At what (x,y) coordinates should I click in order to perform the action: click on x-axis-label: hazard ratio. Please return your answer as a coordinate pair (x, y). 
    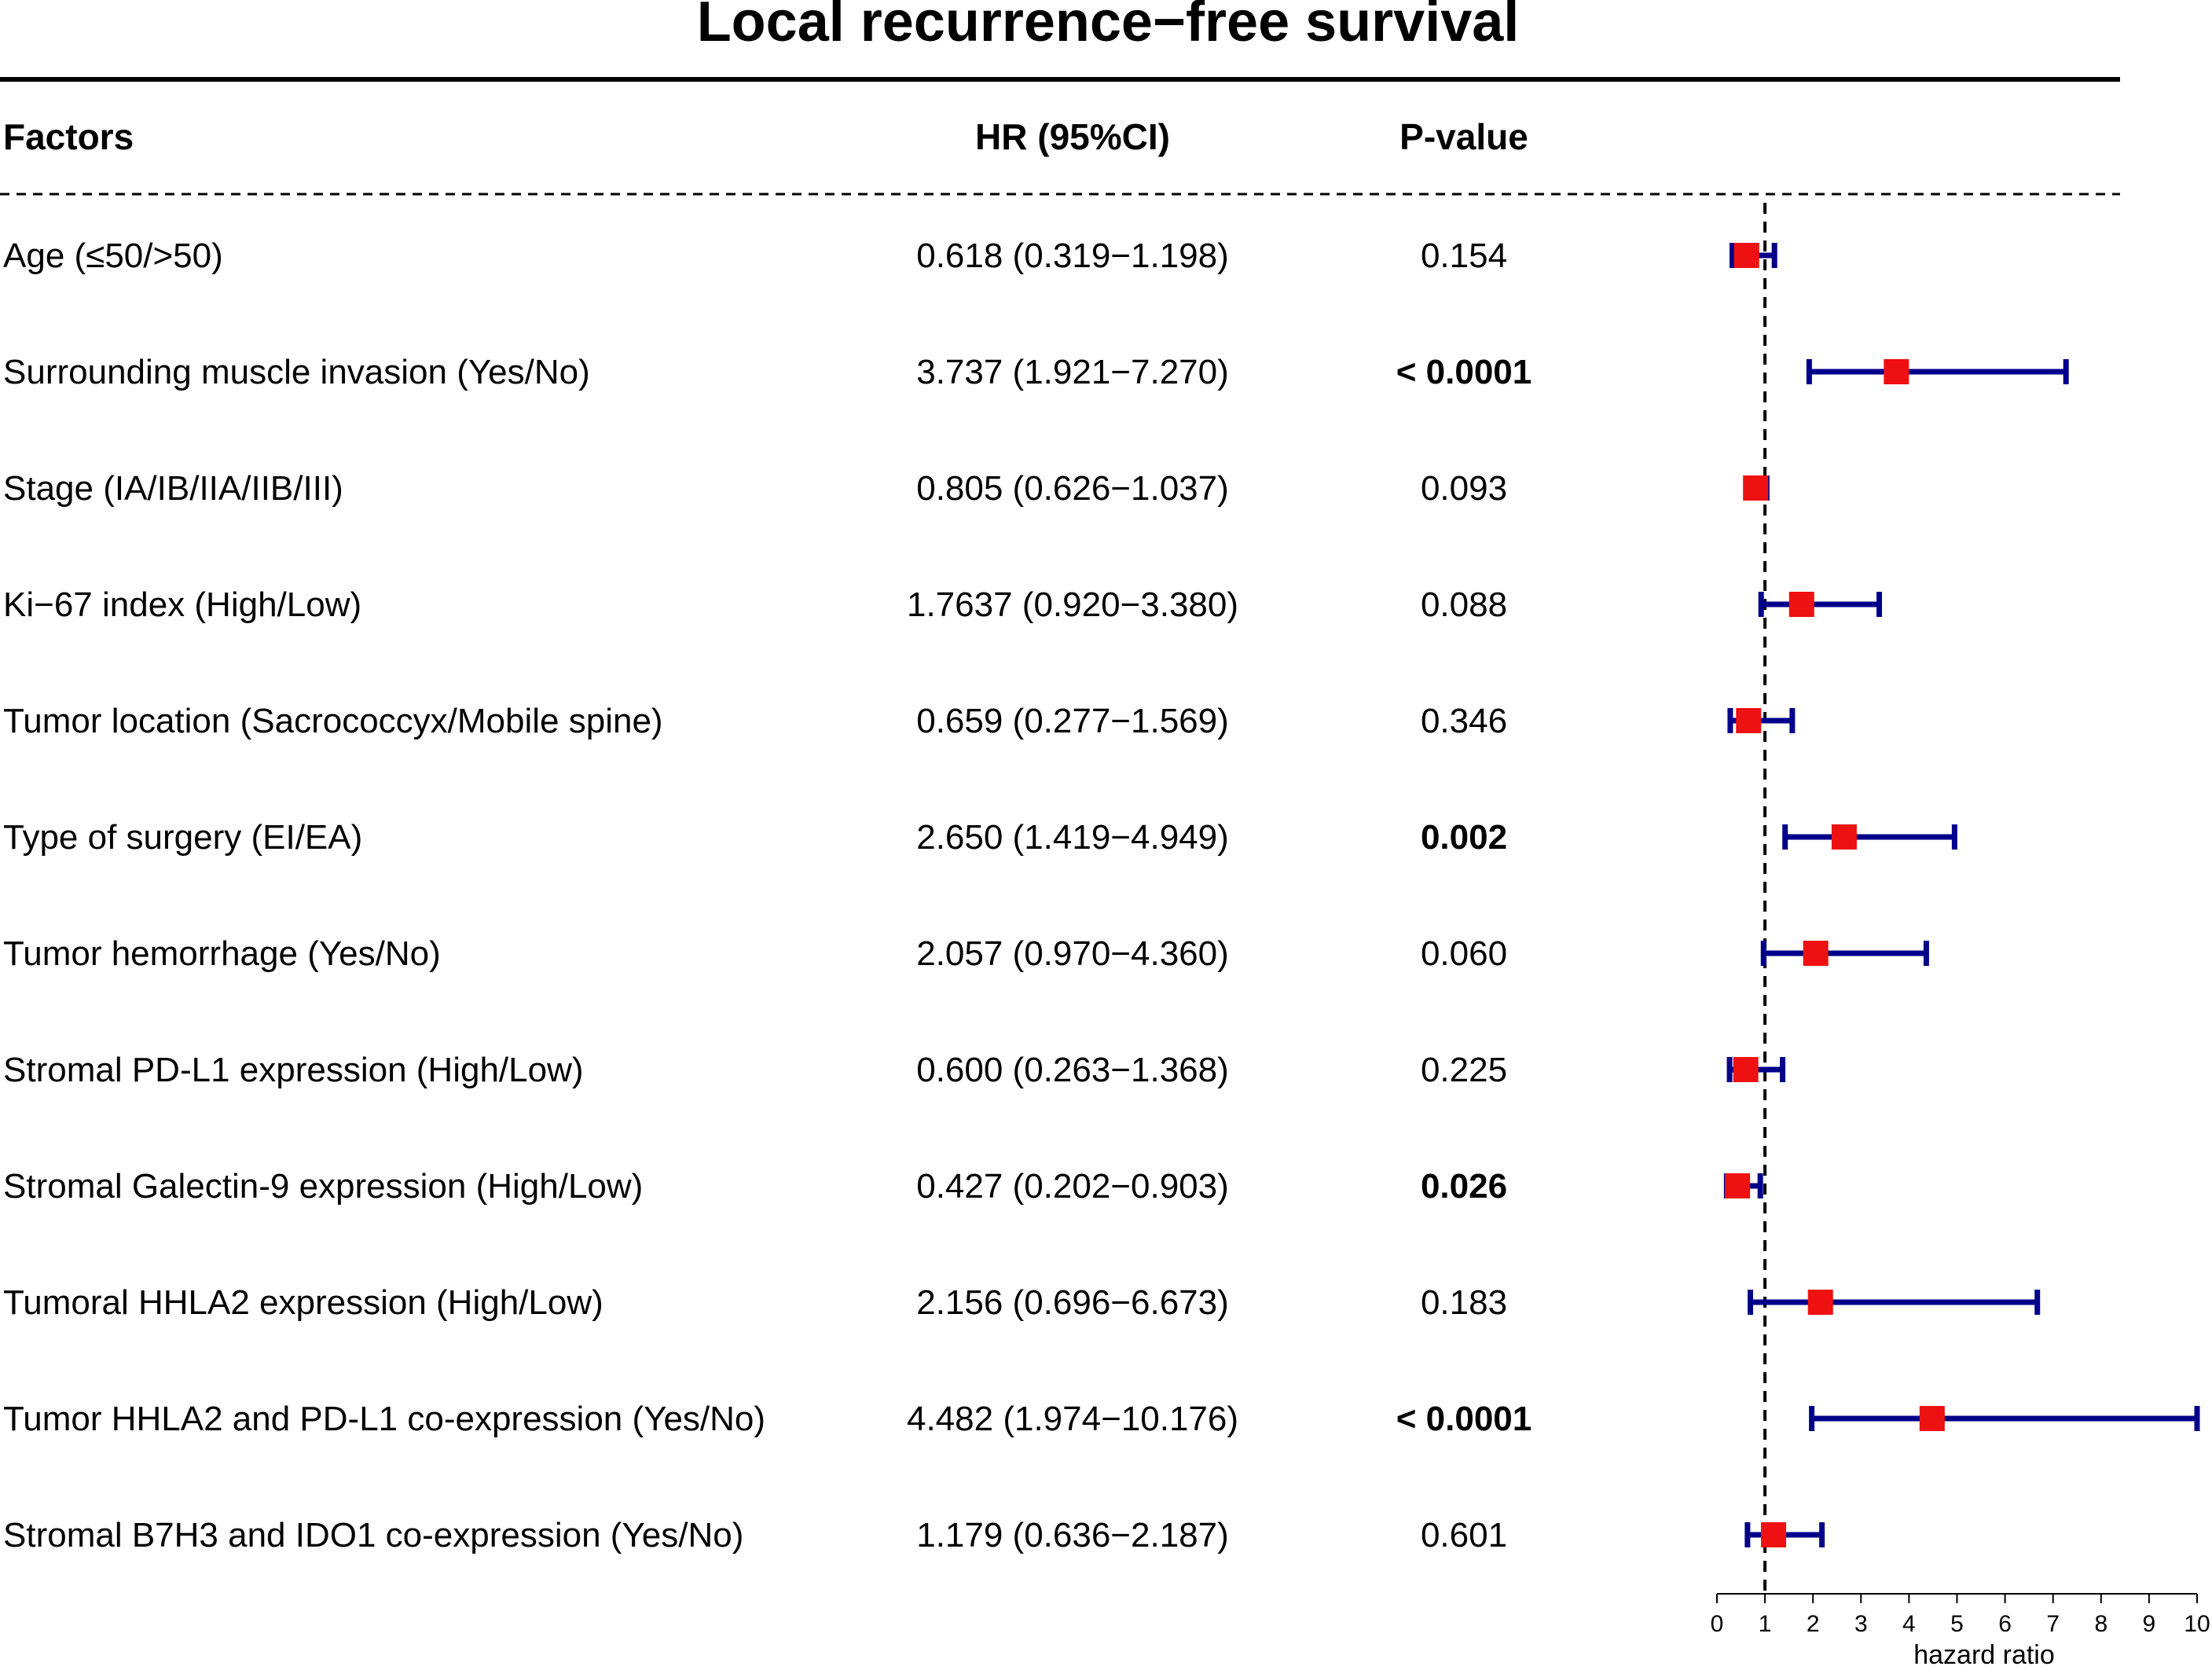
    Looking at the image, I should click on (1984, 1655).